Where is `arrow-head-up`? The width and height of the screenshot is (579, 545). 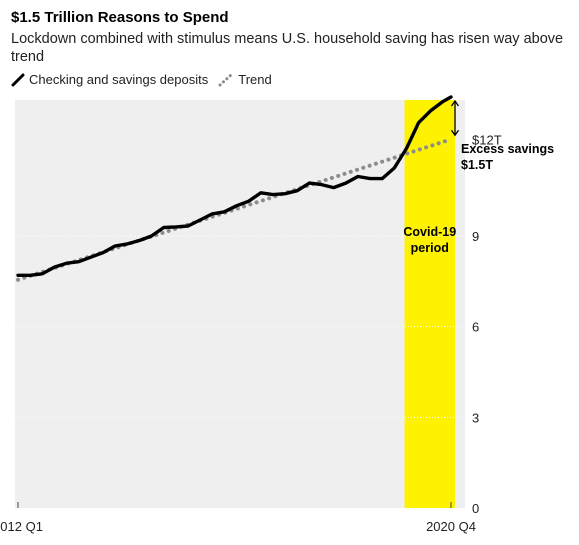
arrow-head-up is located at coordinates (455, 103).